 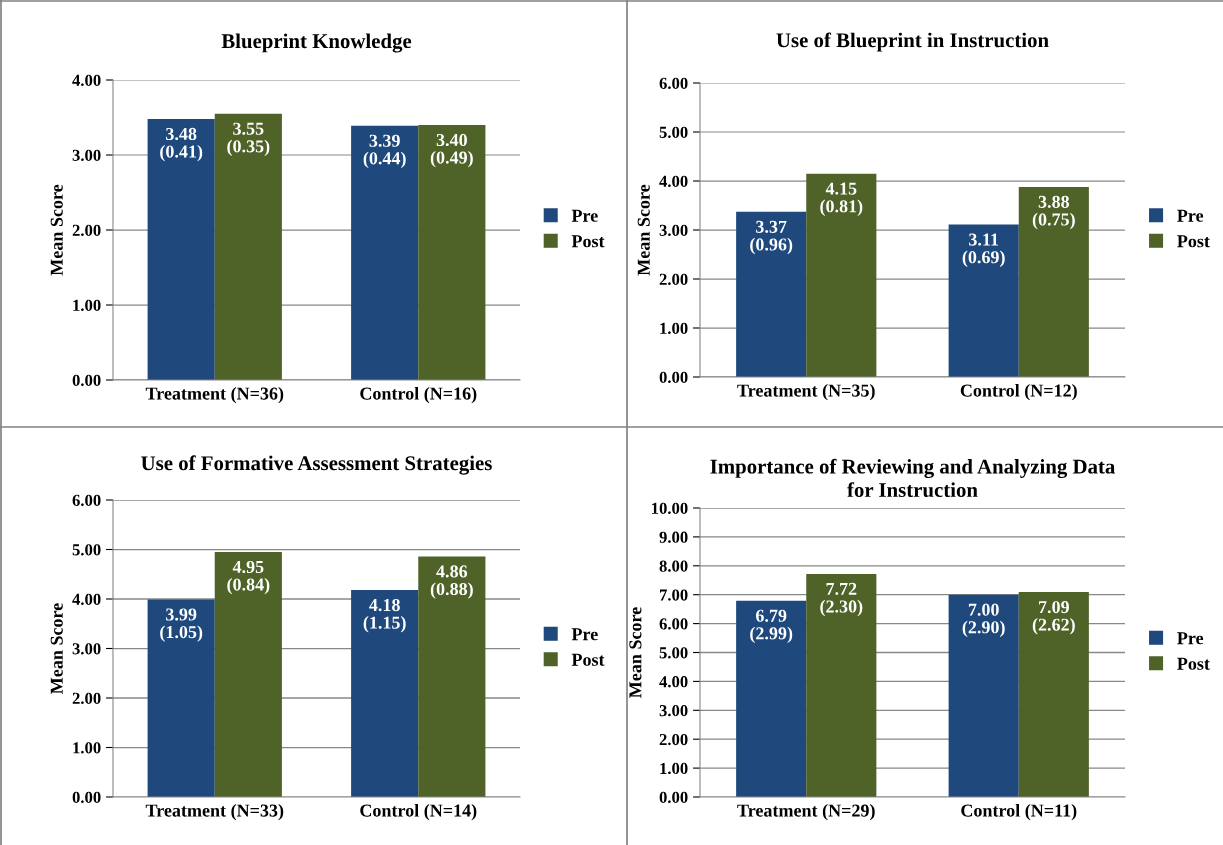 I want to click on y-tick-label: 9.00, so click(x=673, y=537).